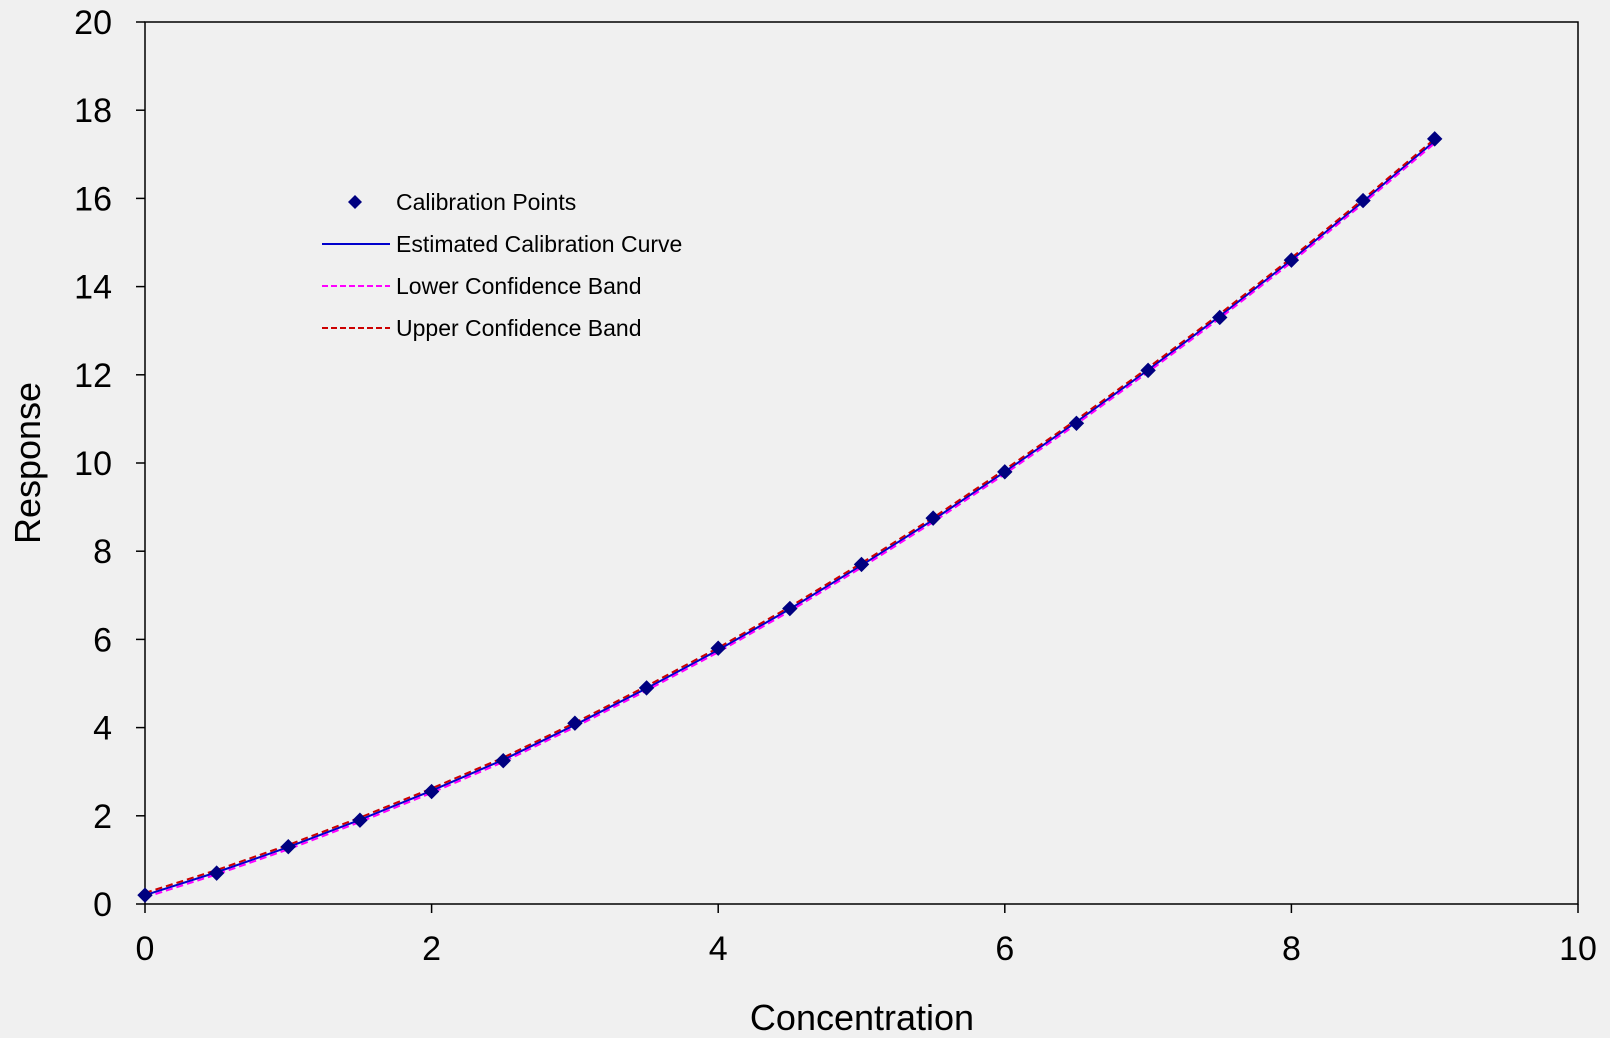  What do you see at coordinates (539, 244) in the screenshot?
I see `legend-label: Estimated Calibration Curve` at bounding box center [539, 244].